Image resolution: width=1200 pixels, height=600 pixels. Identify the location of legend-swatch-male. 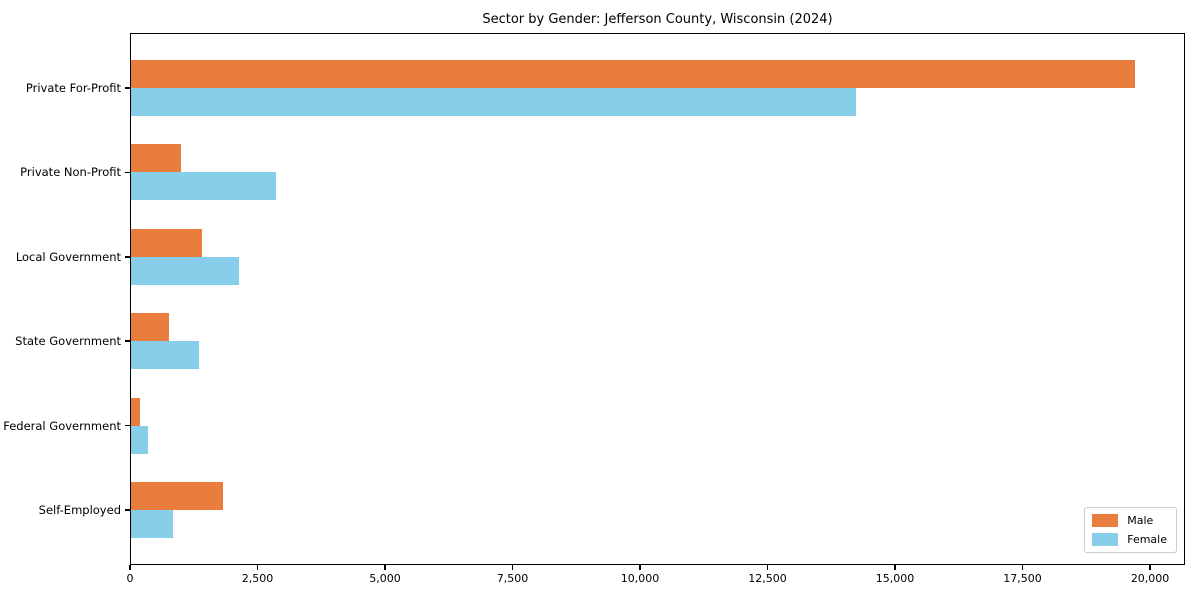
(1105, 520).